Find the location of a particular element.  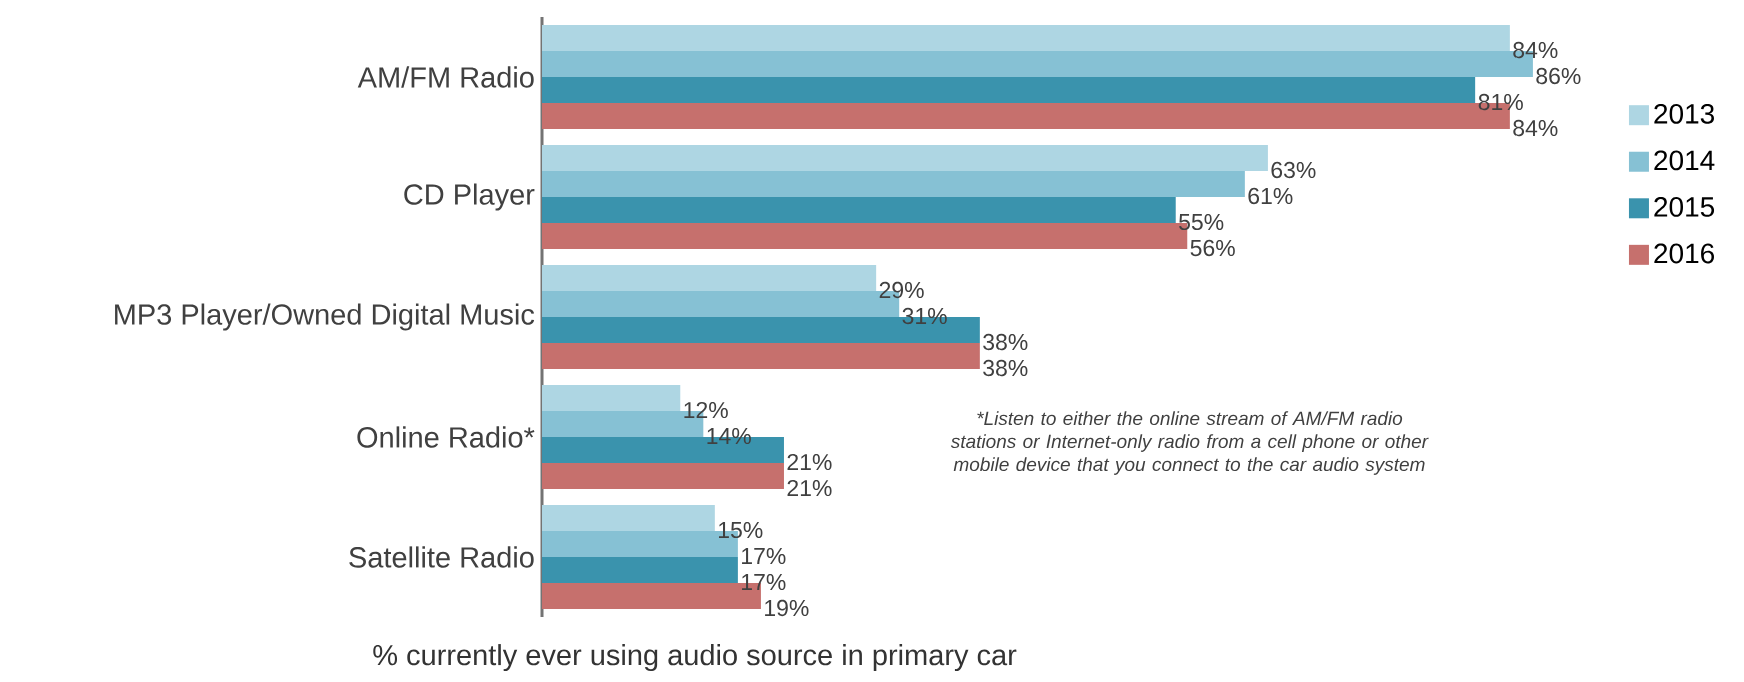

y-tick-label: AM/FM Radio is located at coordinates (445, 77).